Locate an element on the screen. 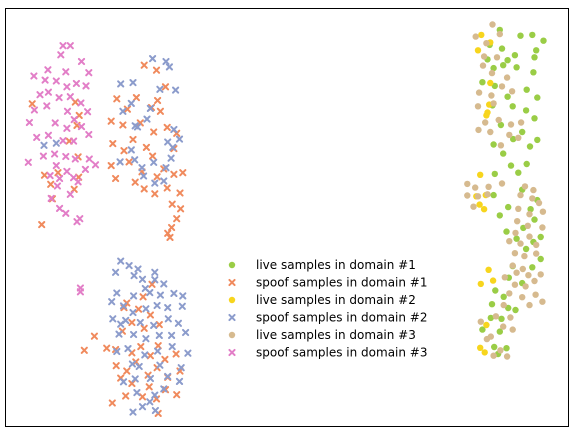 The height and width of the screenshot is (428, 570). legend-label: live samples in domain #2 is located at coordinates (336, 300).